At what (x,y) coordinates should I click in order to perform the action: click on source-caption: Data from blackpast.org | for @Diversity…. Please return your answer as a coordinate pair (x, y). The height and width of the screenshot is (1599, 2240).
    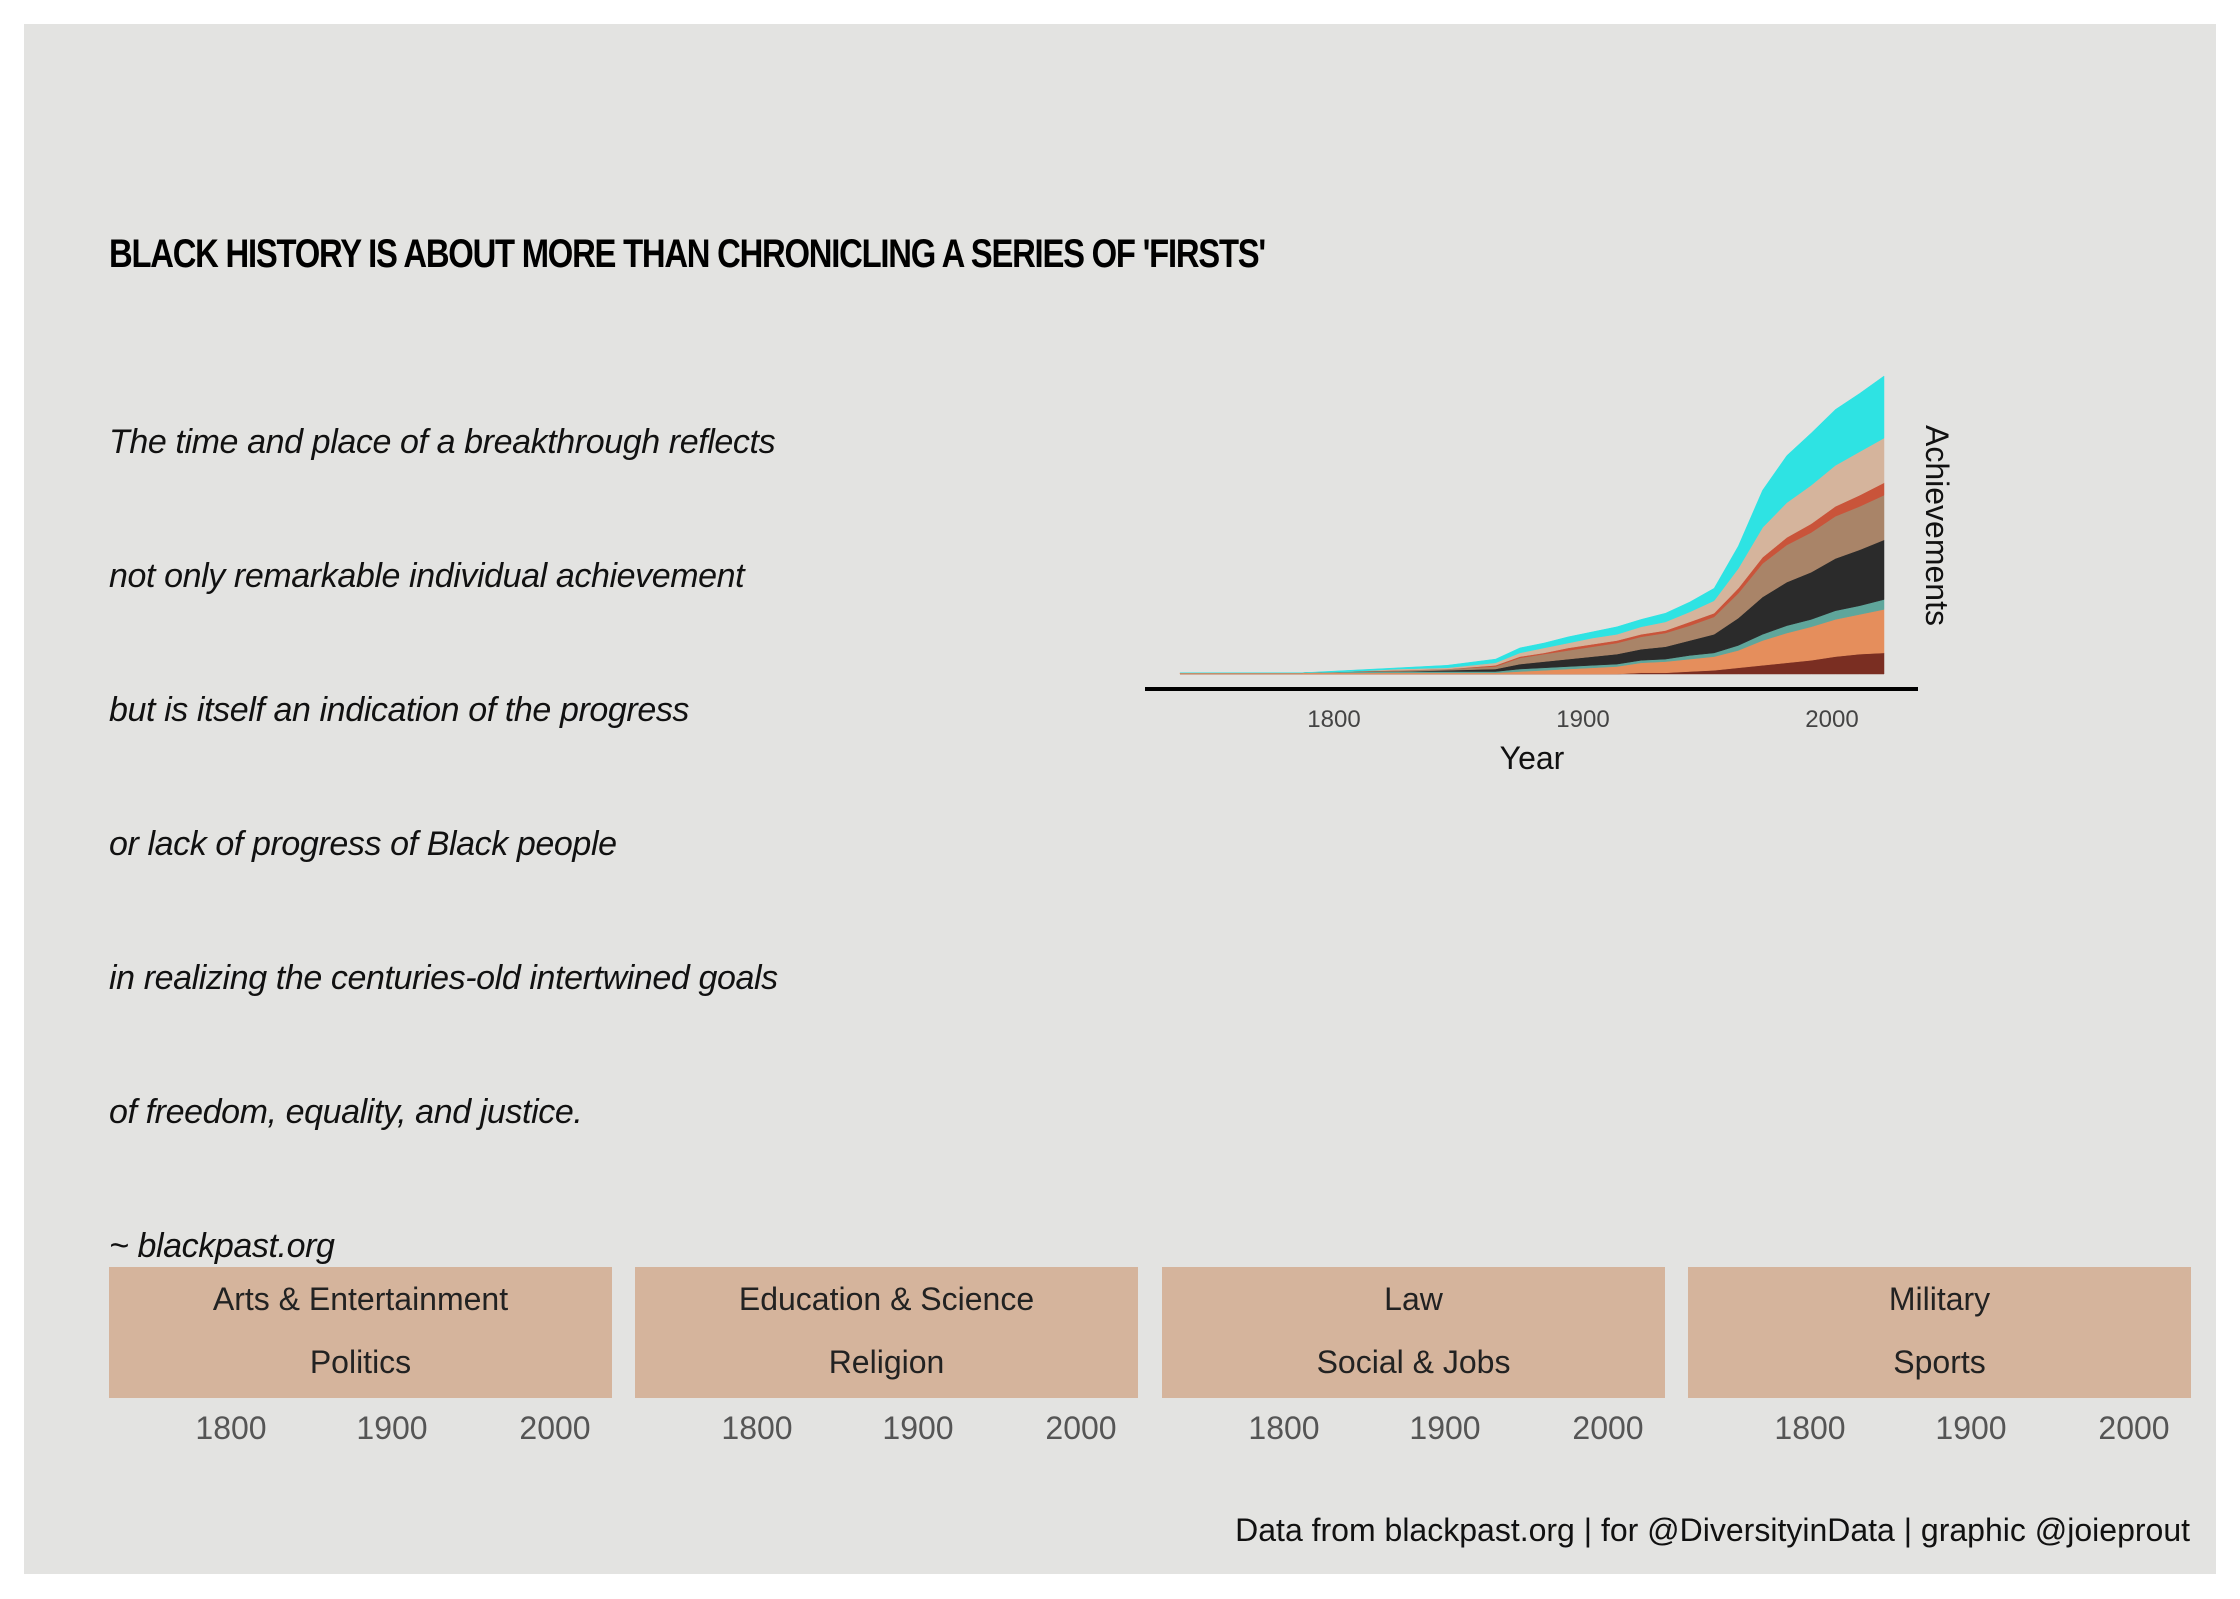
    Looking at the image, I should click on (1712, 1530).